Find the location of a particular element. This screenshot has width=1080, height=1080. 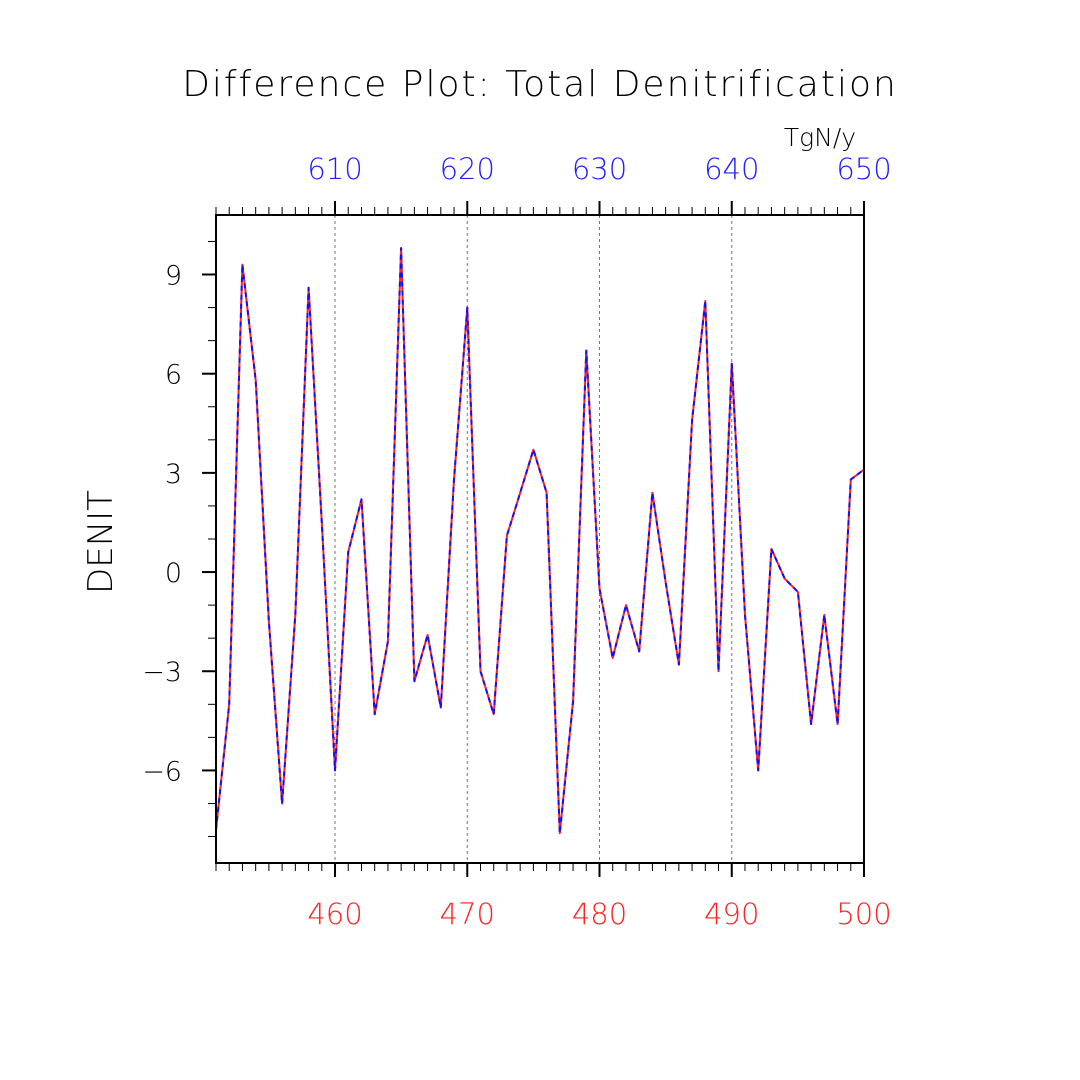

y-axis-label: DENIT is located at coordinates (101, 542).